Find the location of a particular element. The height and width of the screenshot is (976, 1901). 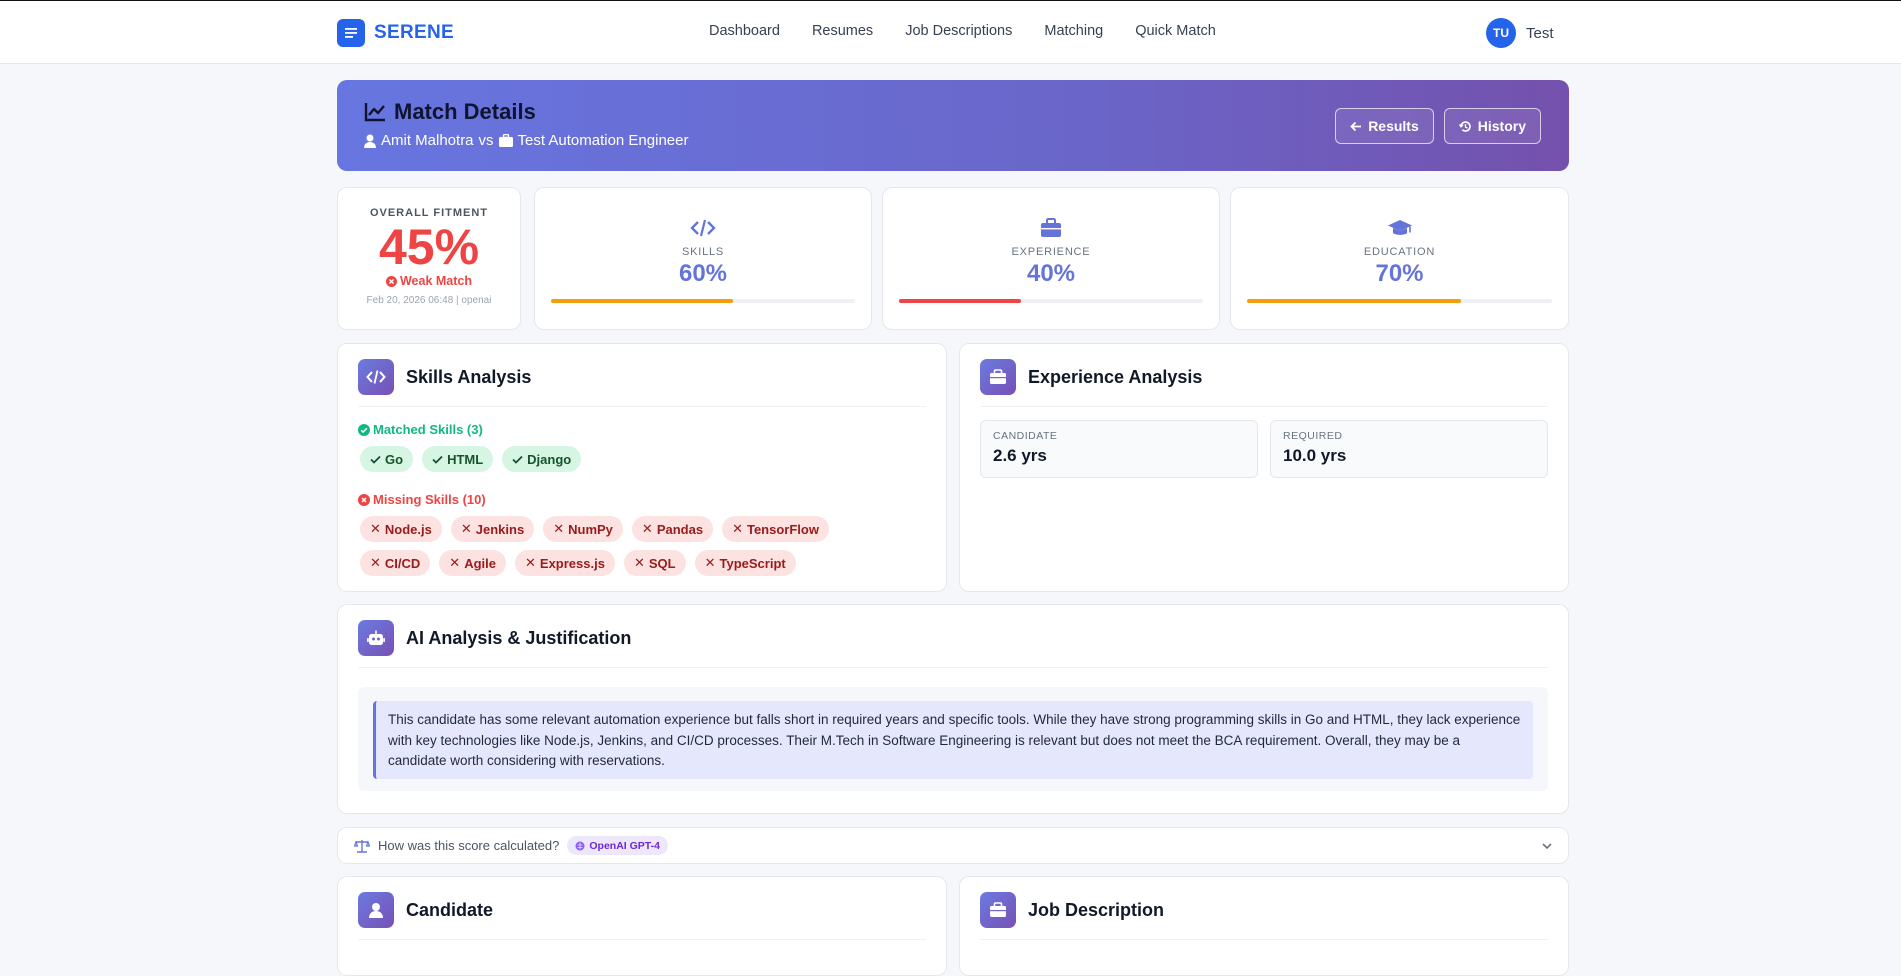

experience-score: 40% is located at coordinates (1051, 273).